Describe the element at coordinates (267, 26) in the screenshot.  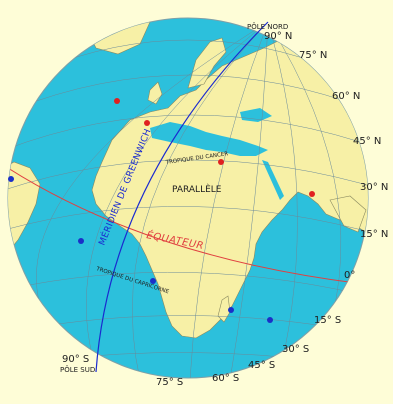
I see `north-pole-label: PÔLE NORD` at that location.